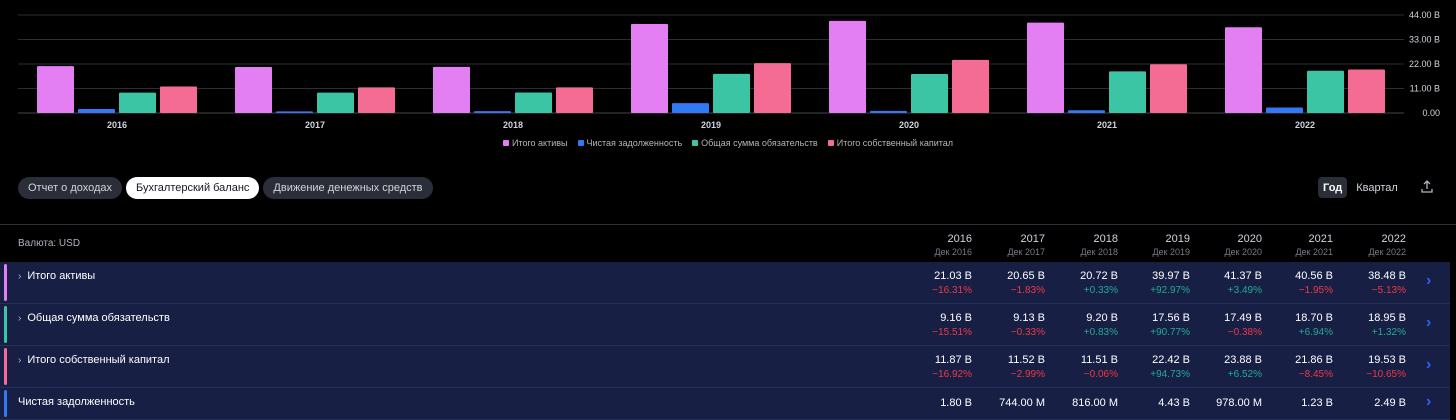 Image resolution: width=1456 pixels, height=420 pixels. What do you see at coordinates (909, 125) in the screenshot?
I see `x-tick-label: 2020` at bounding box center [909, 125].